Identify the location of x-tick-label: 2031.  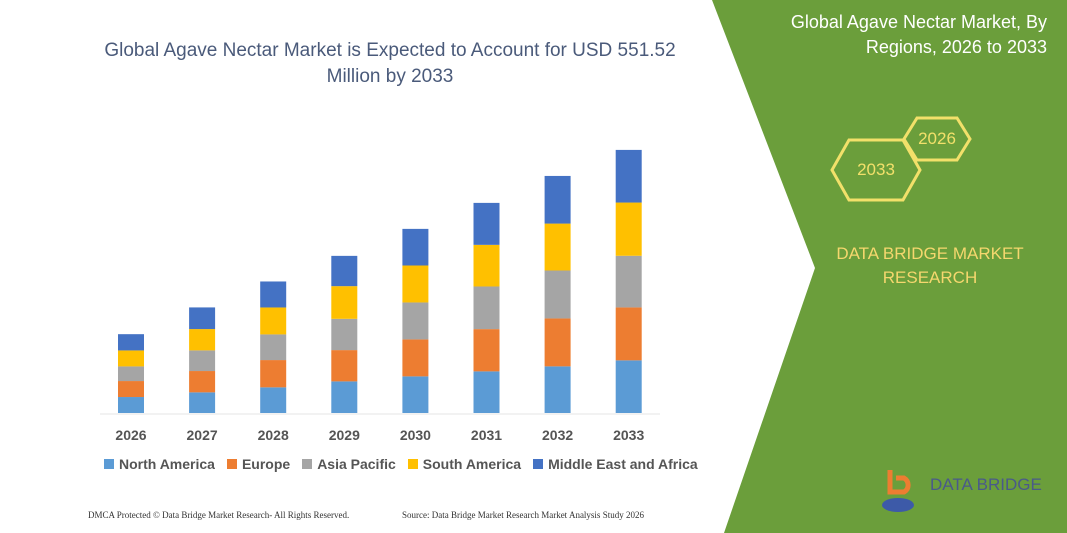
(486, 435).